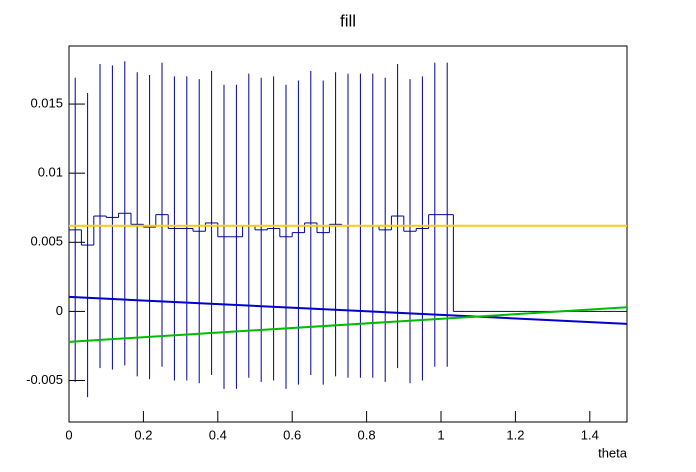 The image size is (696, 472). I want to click on x-tick-label: 0.2, so click(143, 434).